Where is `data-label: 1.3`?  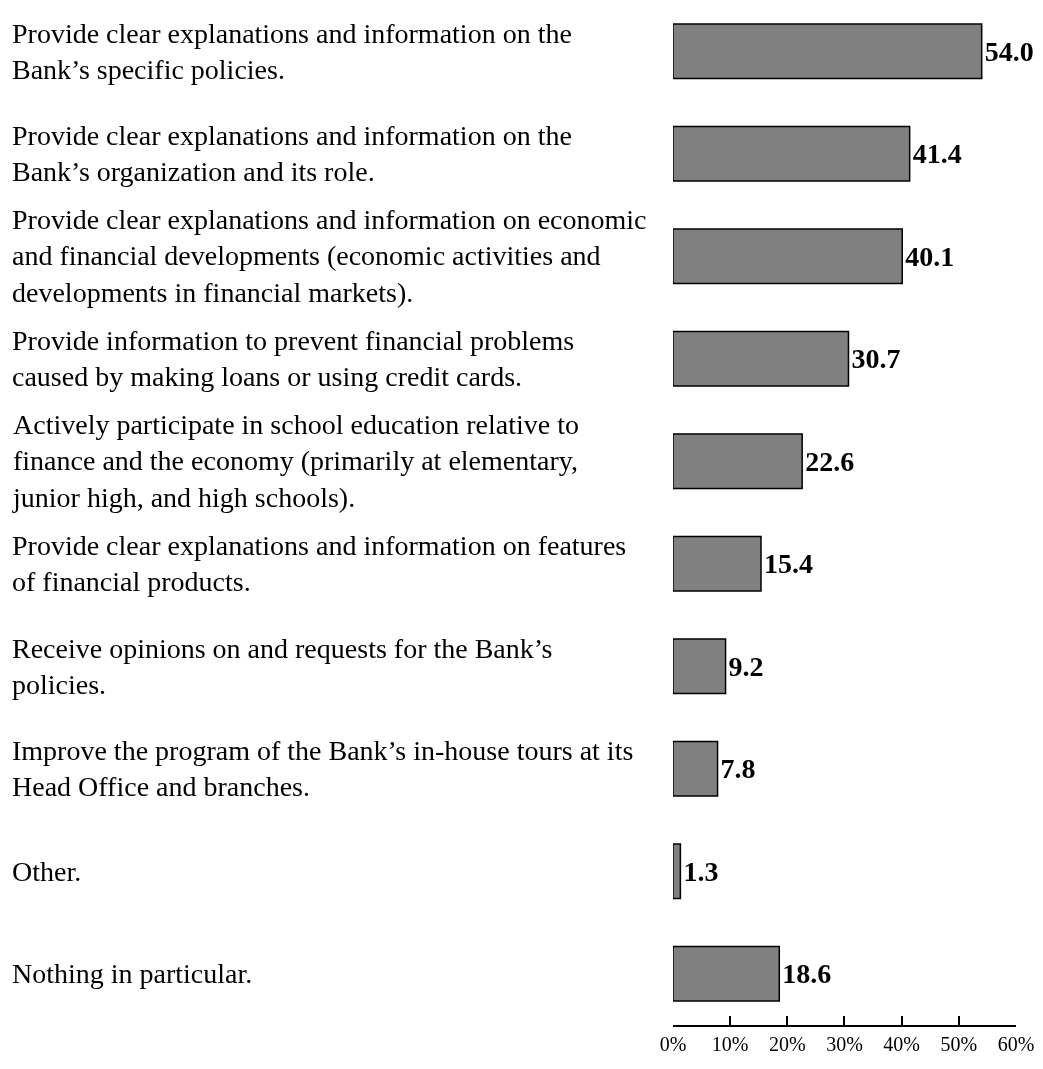 data-label: 1.3 is located at coordinates (701, 871).